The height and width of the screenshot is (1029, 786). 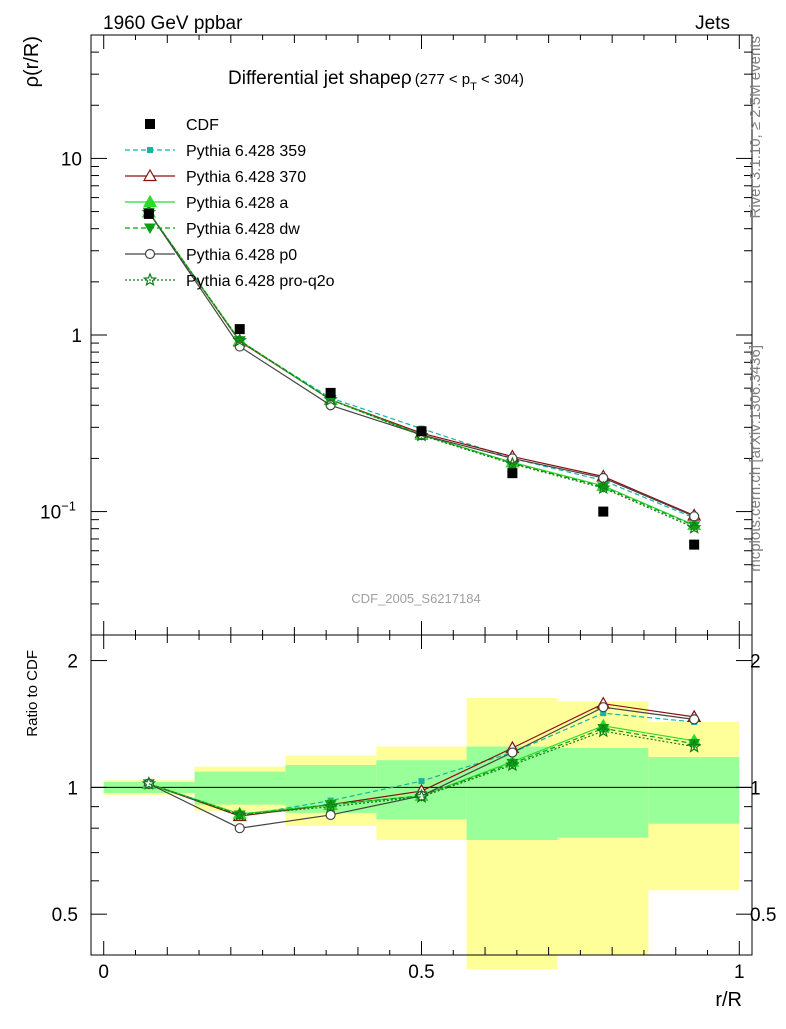 What do you see at coordinates (755, 127) in the screenshot?
I see `rivet-label: Rivet 3.1.10, ≥ 2.5M events` at bounding box center [755, 127].